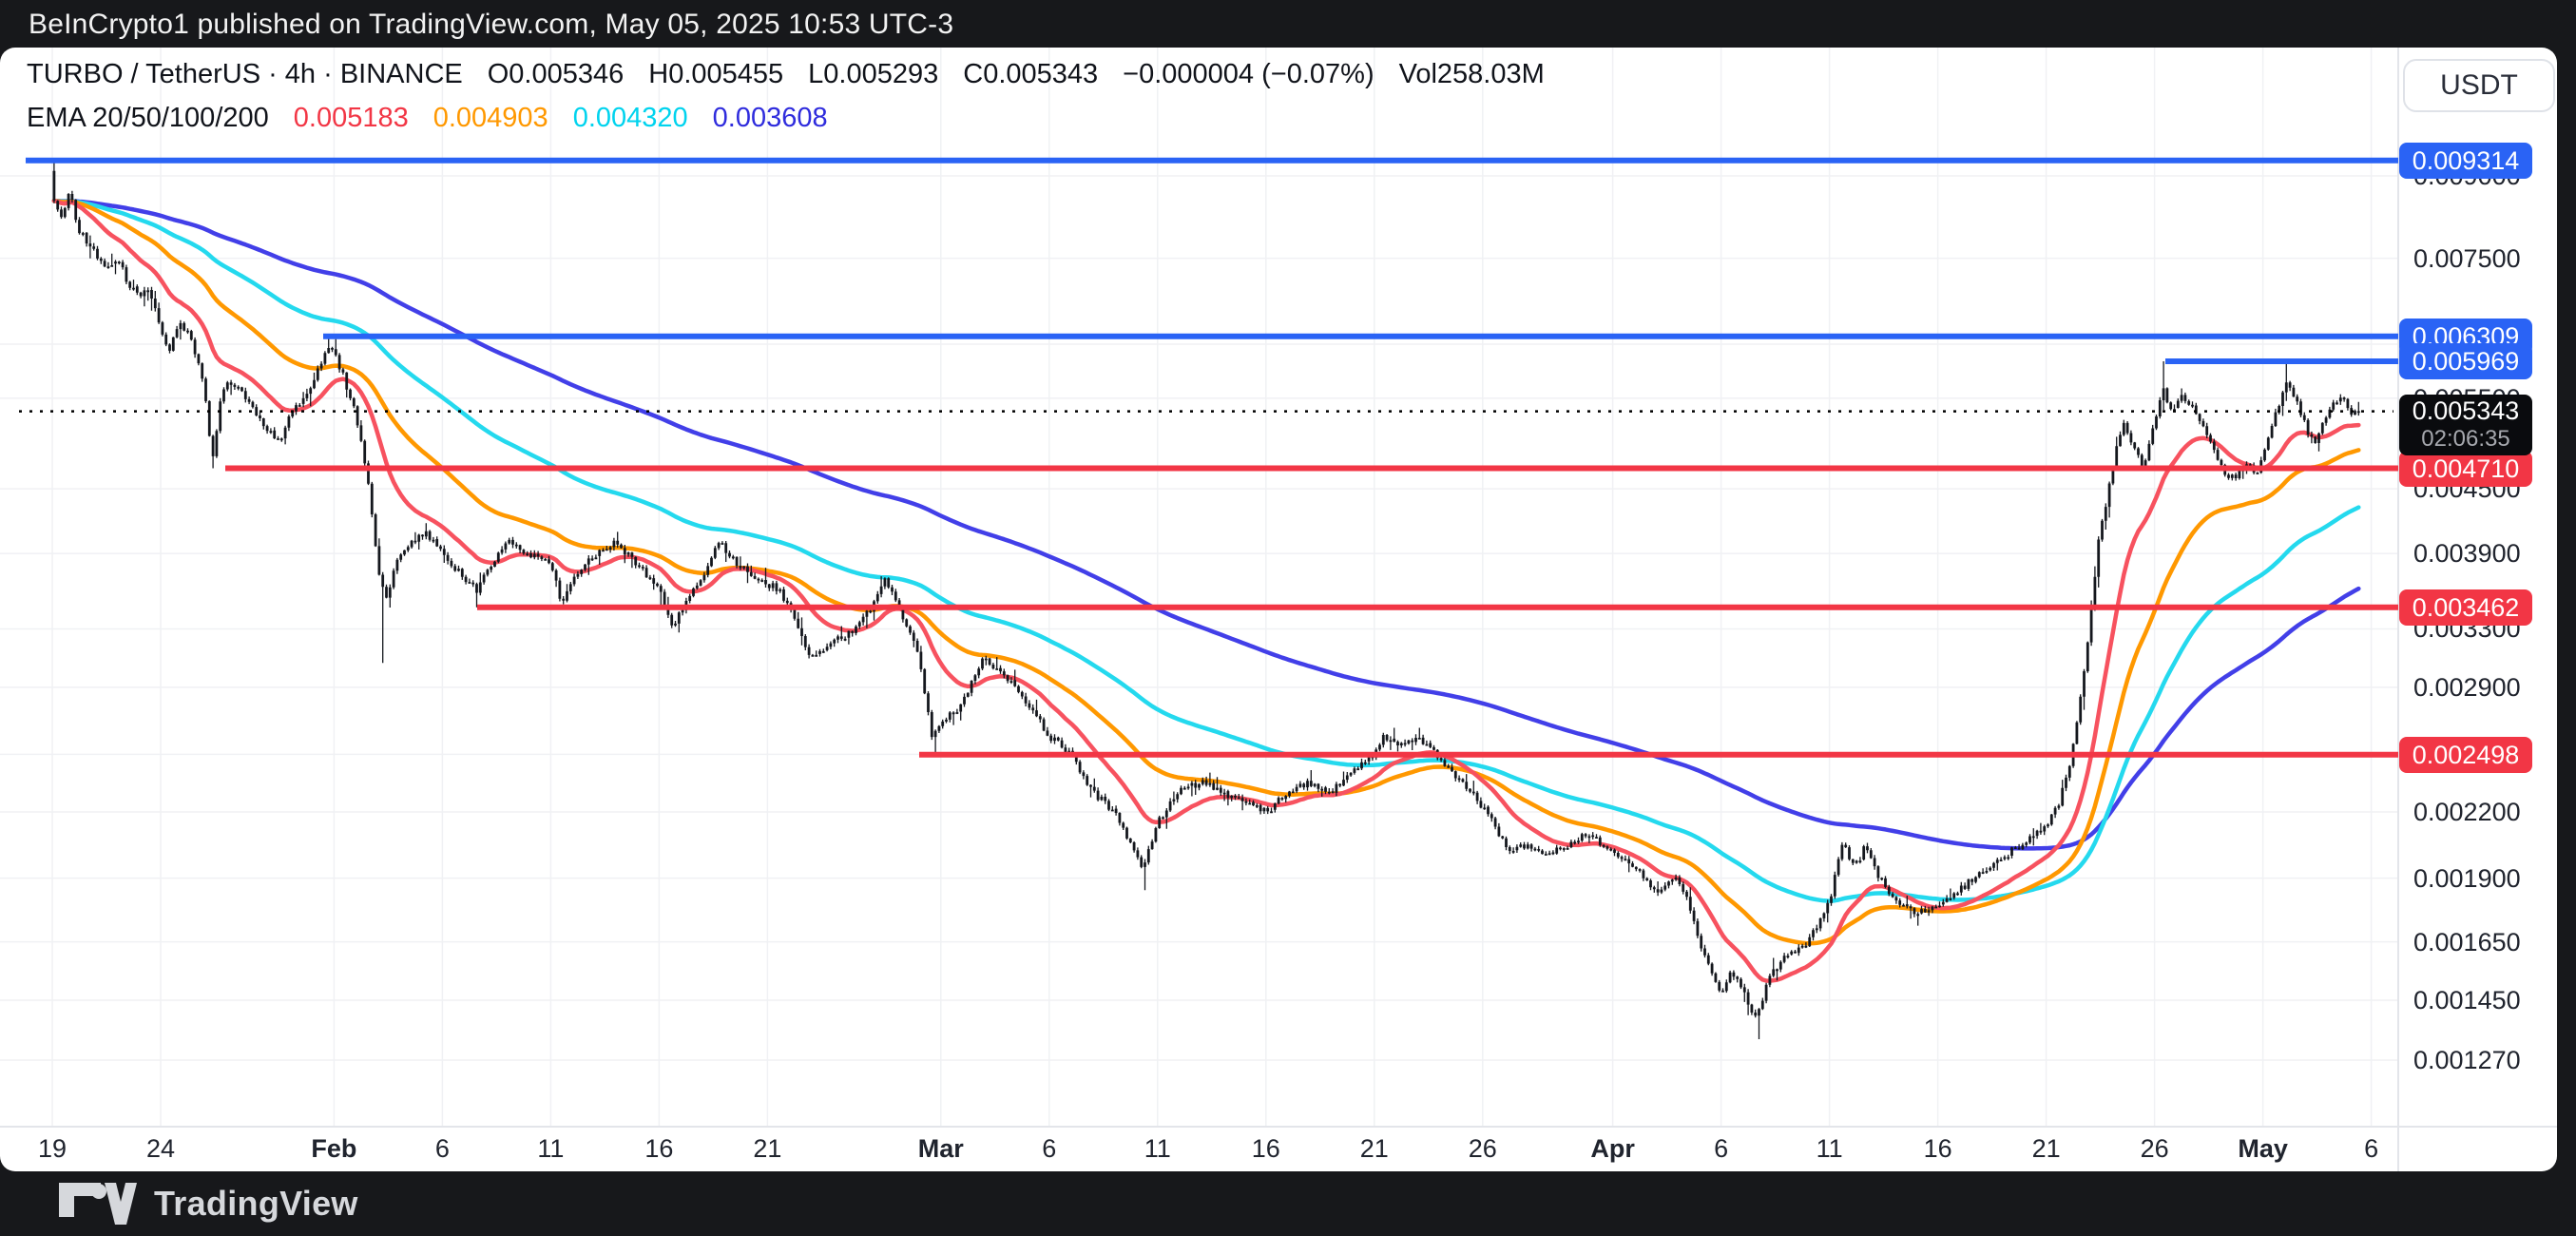  What do you see at coordinates (873, 74) in the screenshot?
I see `ohlc-low: L0.005293` at bounding box center [873, 74].